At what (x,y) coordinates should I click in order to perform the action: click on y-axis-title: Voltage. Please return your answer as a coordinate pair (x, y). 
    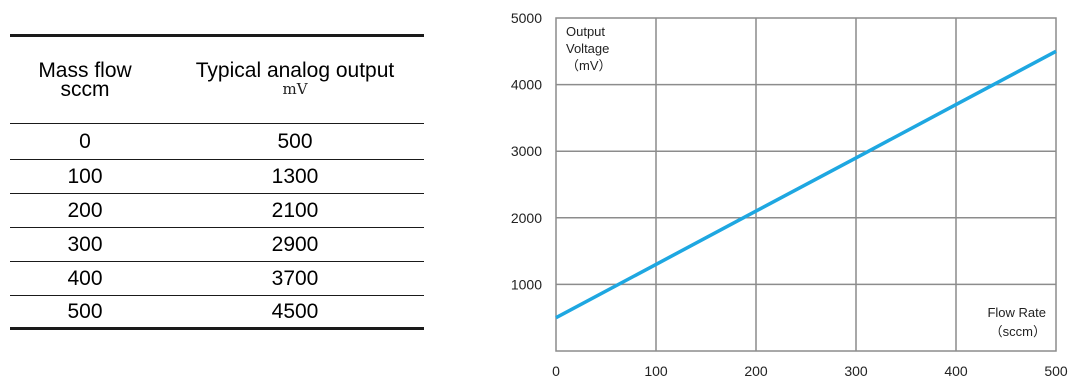
    Looking at the image, I should click on (587, 48).